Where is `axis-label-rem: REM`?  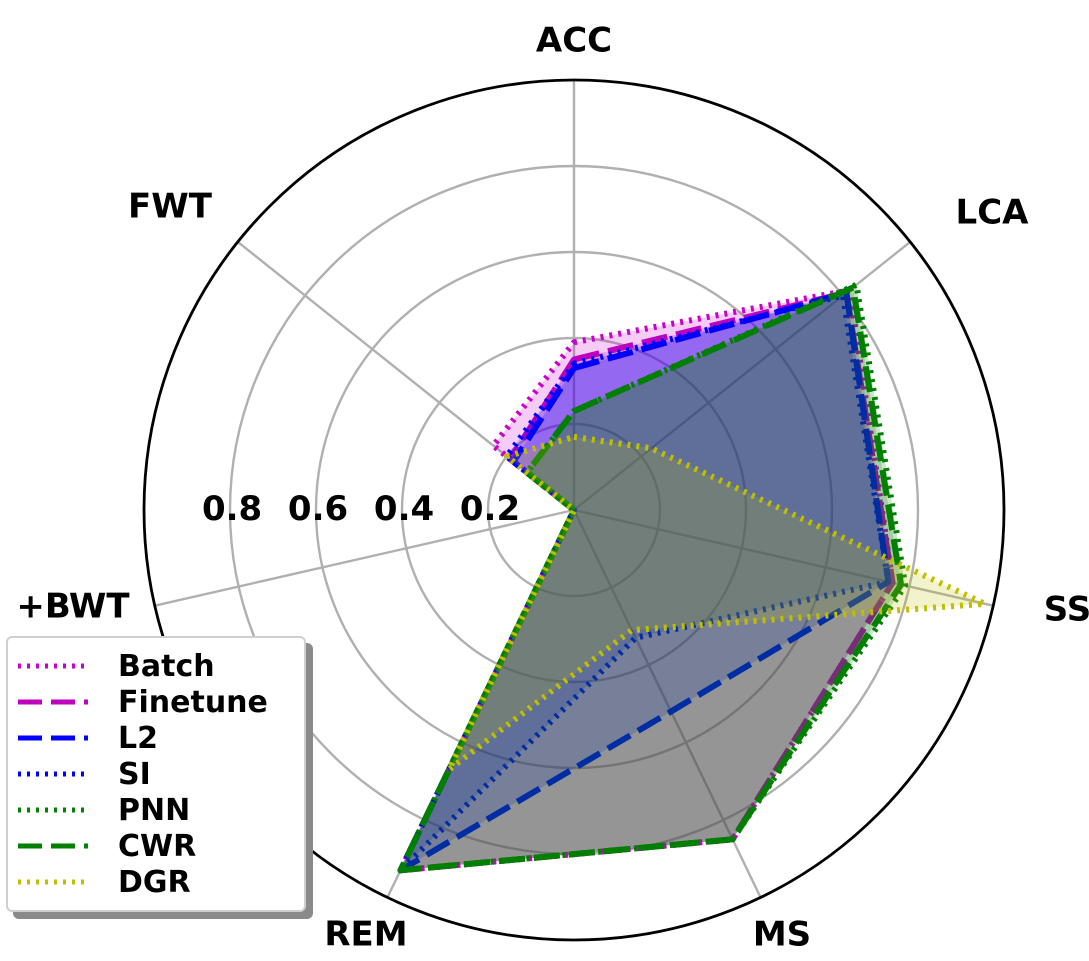
axis-label-rem: REM is located at coordinates (365, 935).